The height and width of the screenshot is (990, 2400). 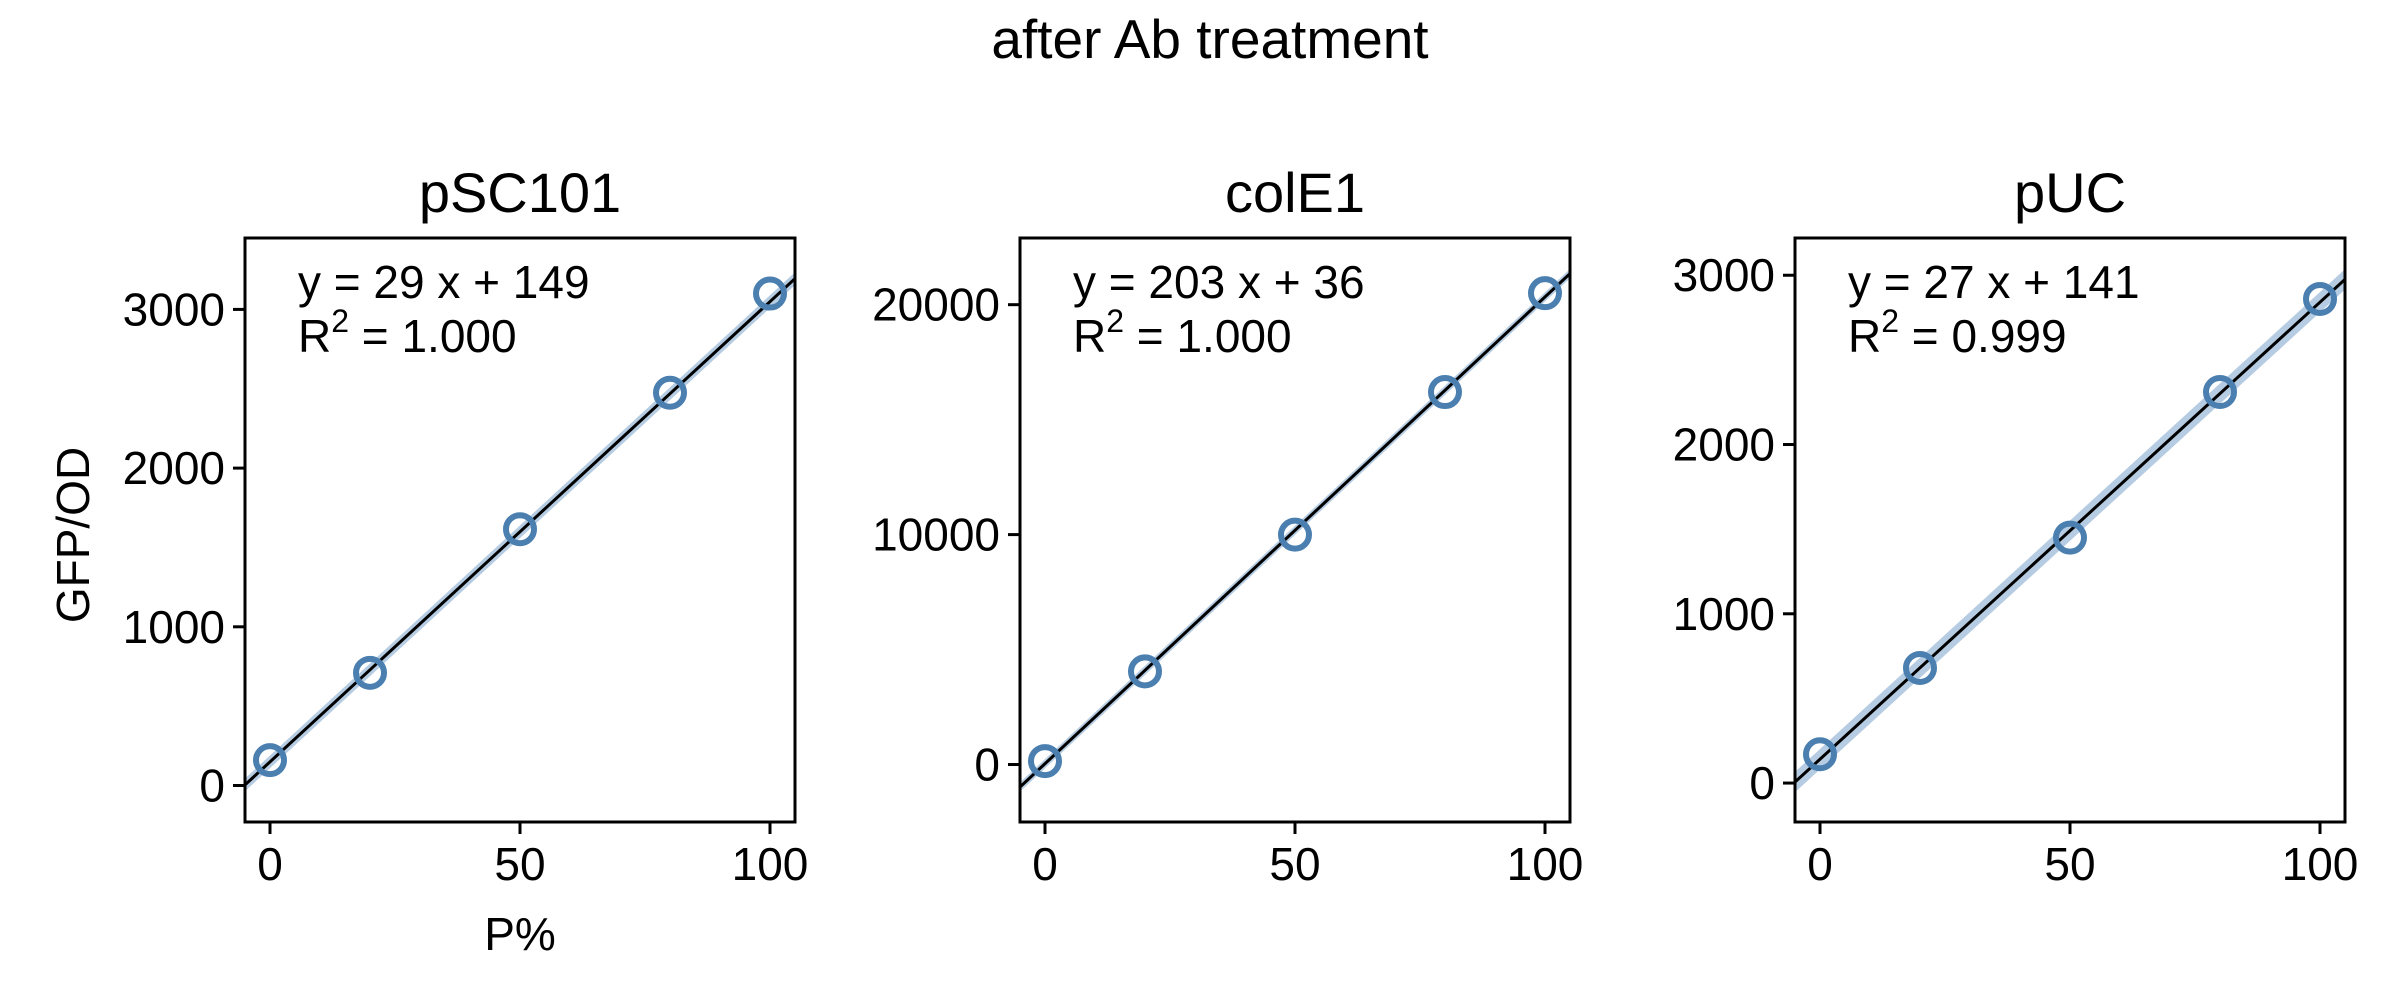 I want to click on y-axis-label: GFP/OD, so click(x=73, y=535).